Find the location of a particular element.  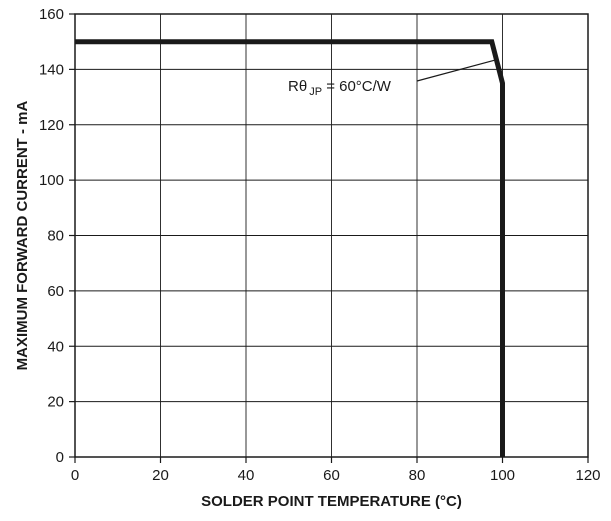

y-tick-label: 100 is located at coordinates (51, 180).